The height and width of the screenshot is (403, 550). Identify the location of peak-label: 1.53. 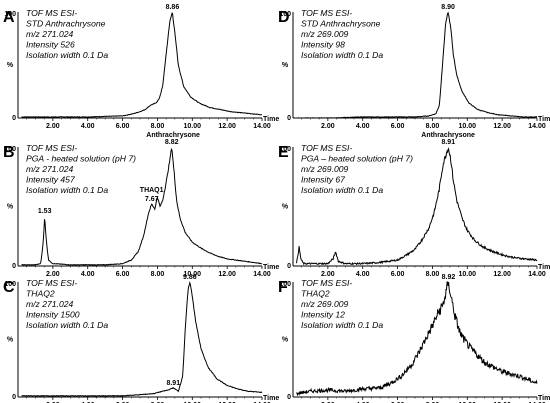
(45, 211).